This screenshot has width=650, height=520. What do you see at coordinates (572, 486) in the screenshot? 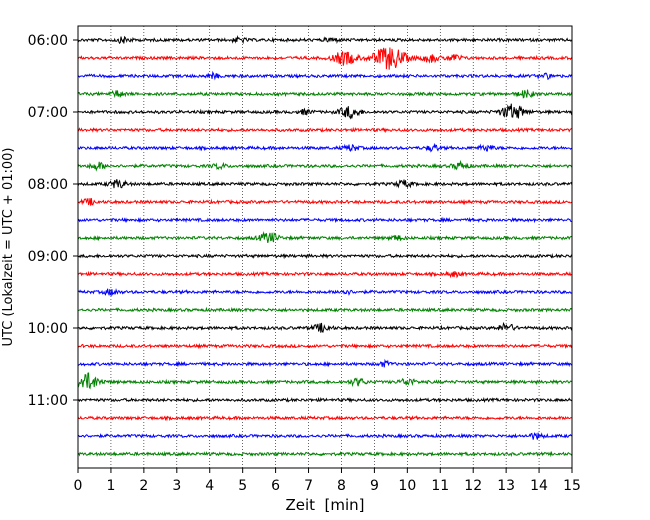
I see `x-tick-label-15: 15` at bounding box center [572, 486].